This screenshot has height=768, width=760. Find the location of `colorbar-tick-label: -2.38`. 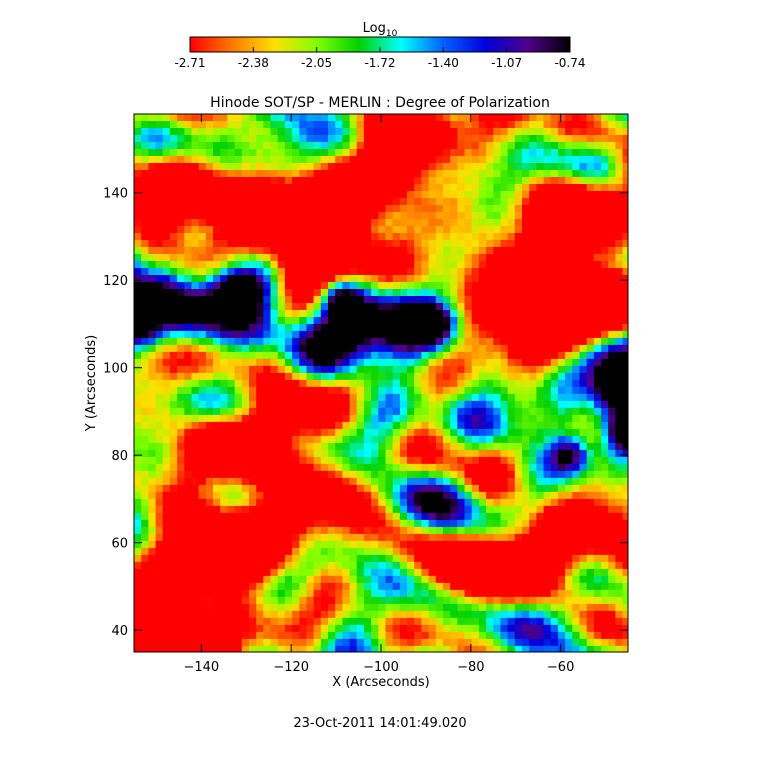

colorbar-tick-label: -2.38 is located at coordinates (253, 63).